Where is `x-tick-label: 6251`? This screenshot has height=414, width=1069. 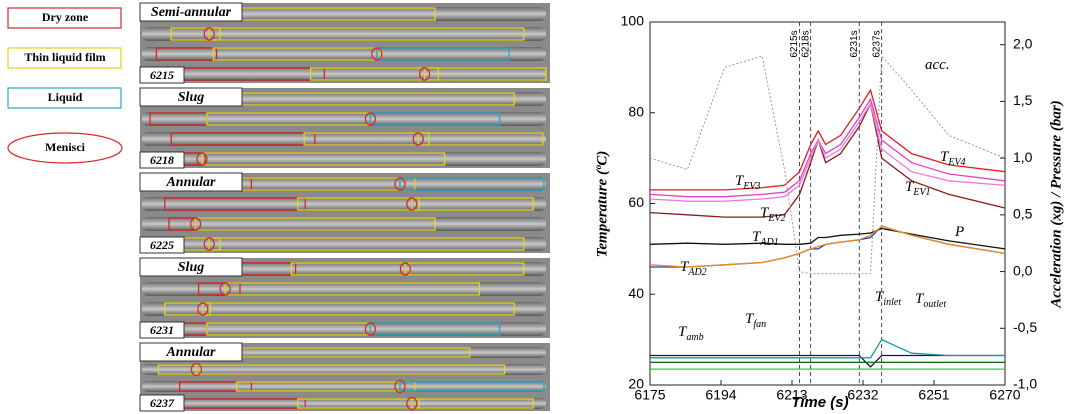 x-tick-label: 6251 is located at coordinates (933, 395).